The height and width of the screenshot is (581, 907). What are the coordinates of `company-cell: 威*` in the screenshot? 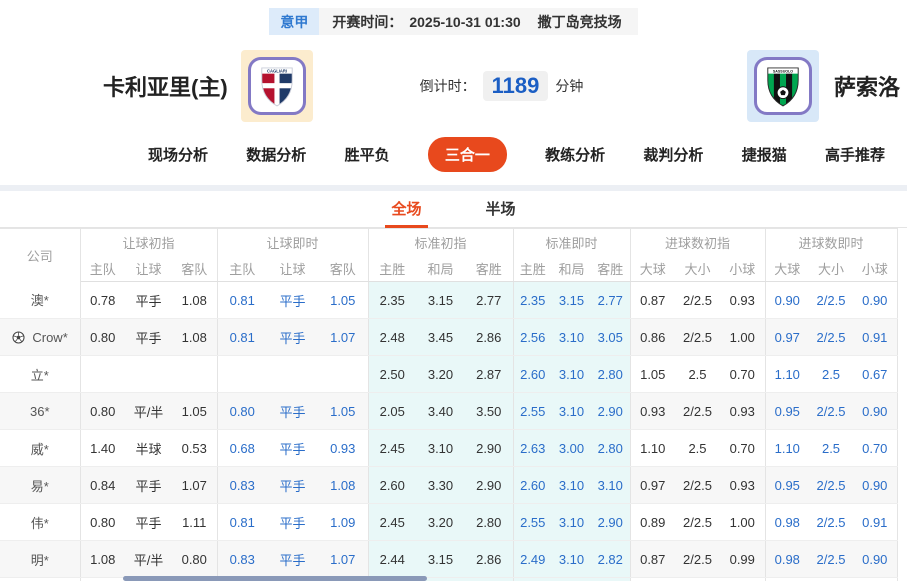 It's located at (40, 448).